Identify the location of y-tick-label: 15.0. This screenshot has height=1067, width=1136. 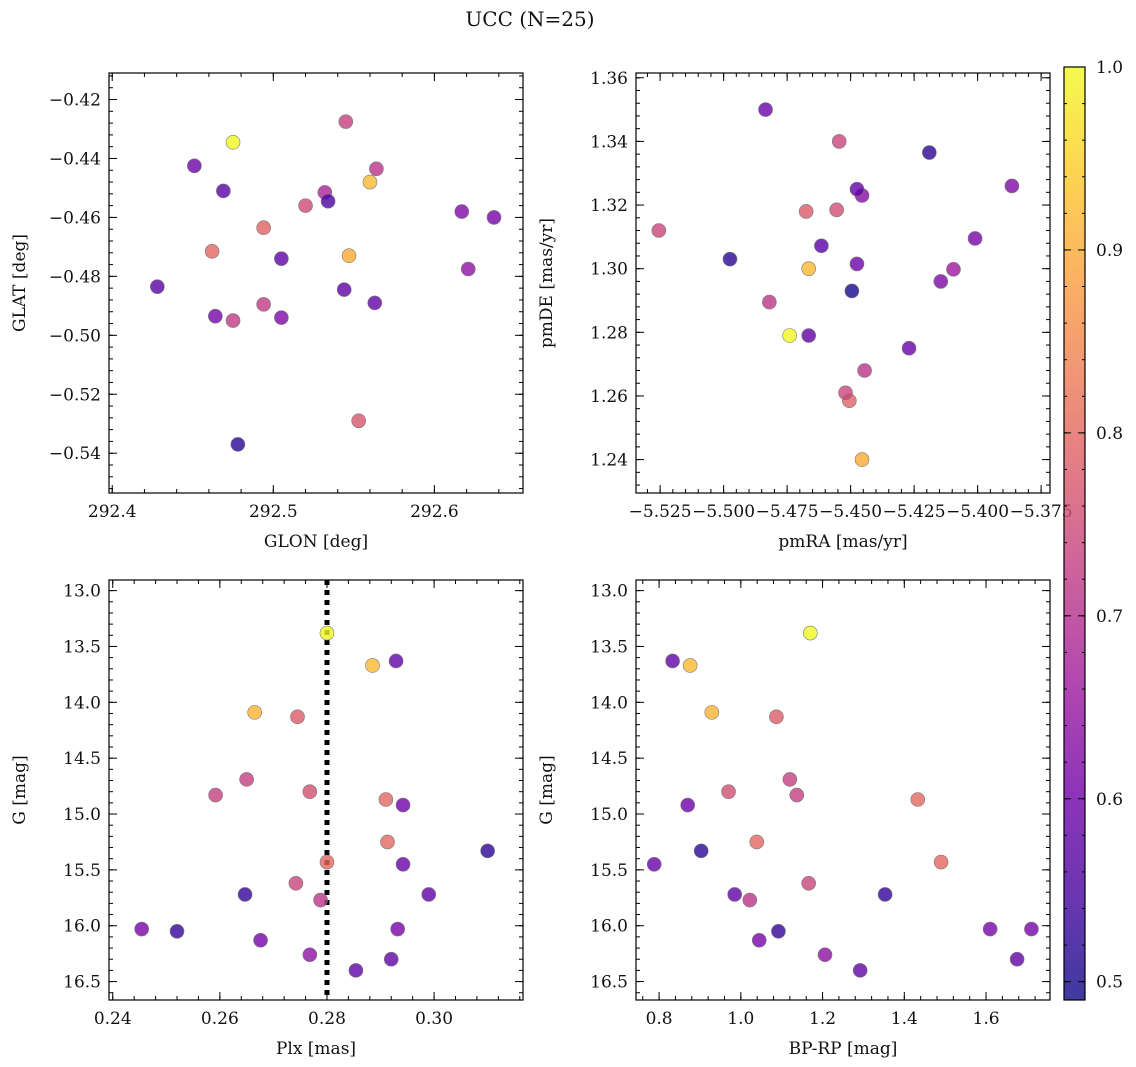
(609, 815).